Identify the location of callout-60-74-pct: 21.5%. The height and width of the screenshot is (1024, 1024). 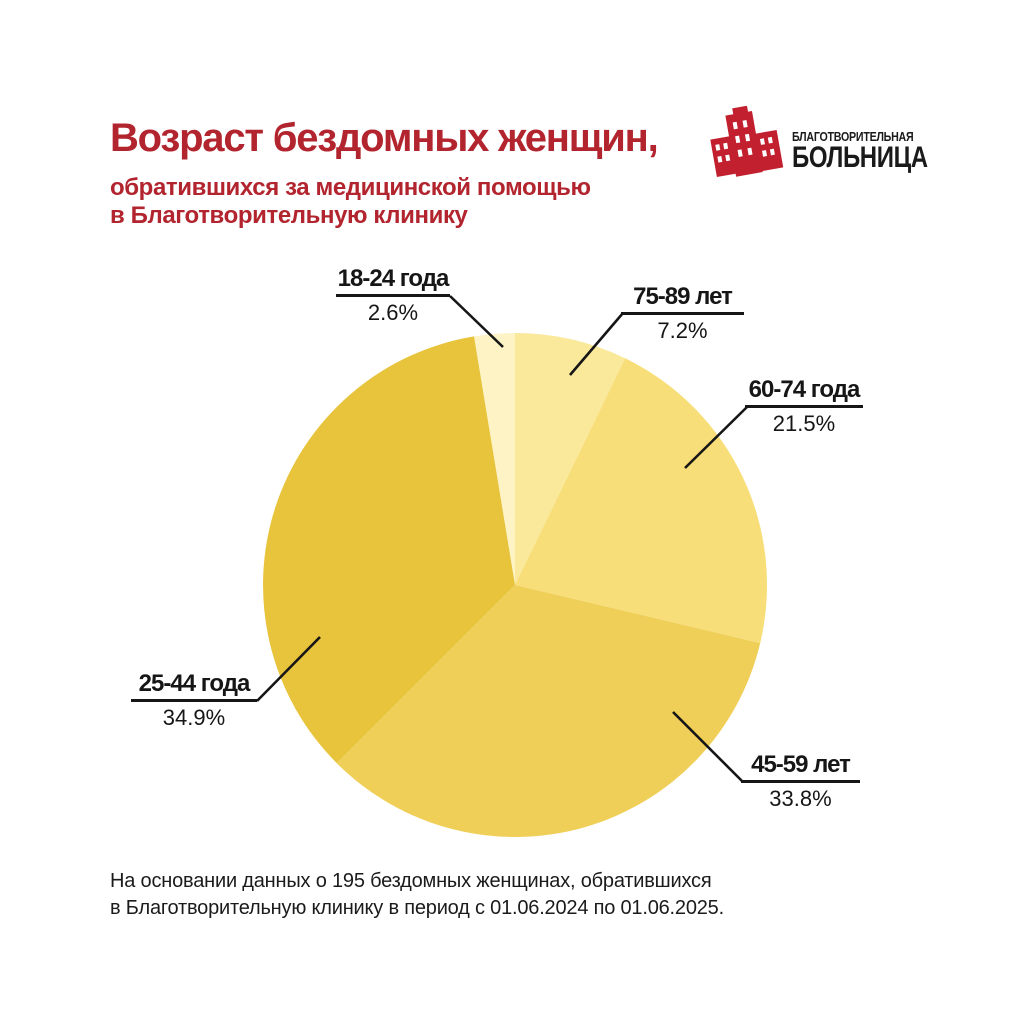
(804, 423).